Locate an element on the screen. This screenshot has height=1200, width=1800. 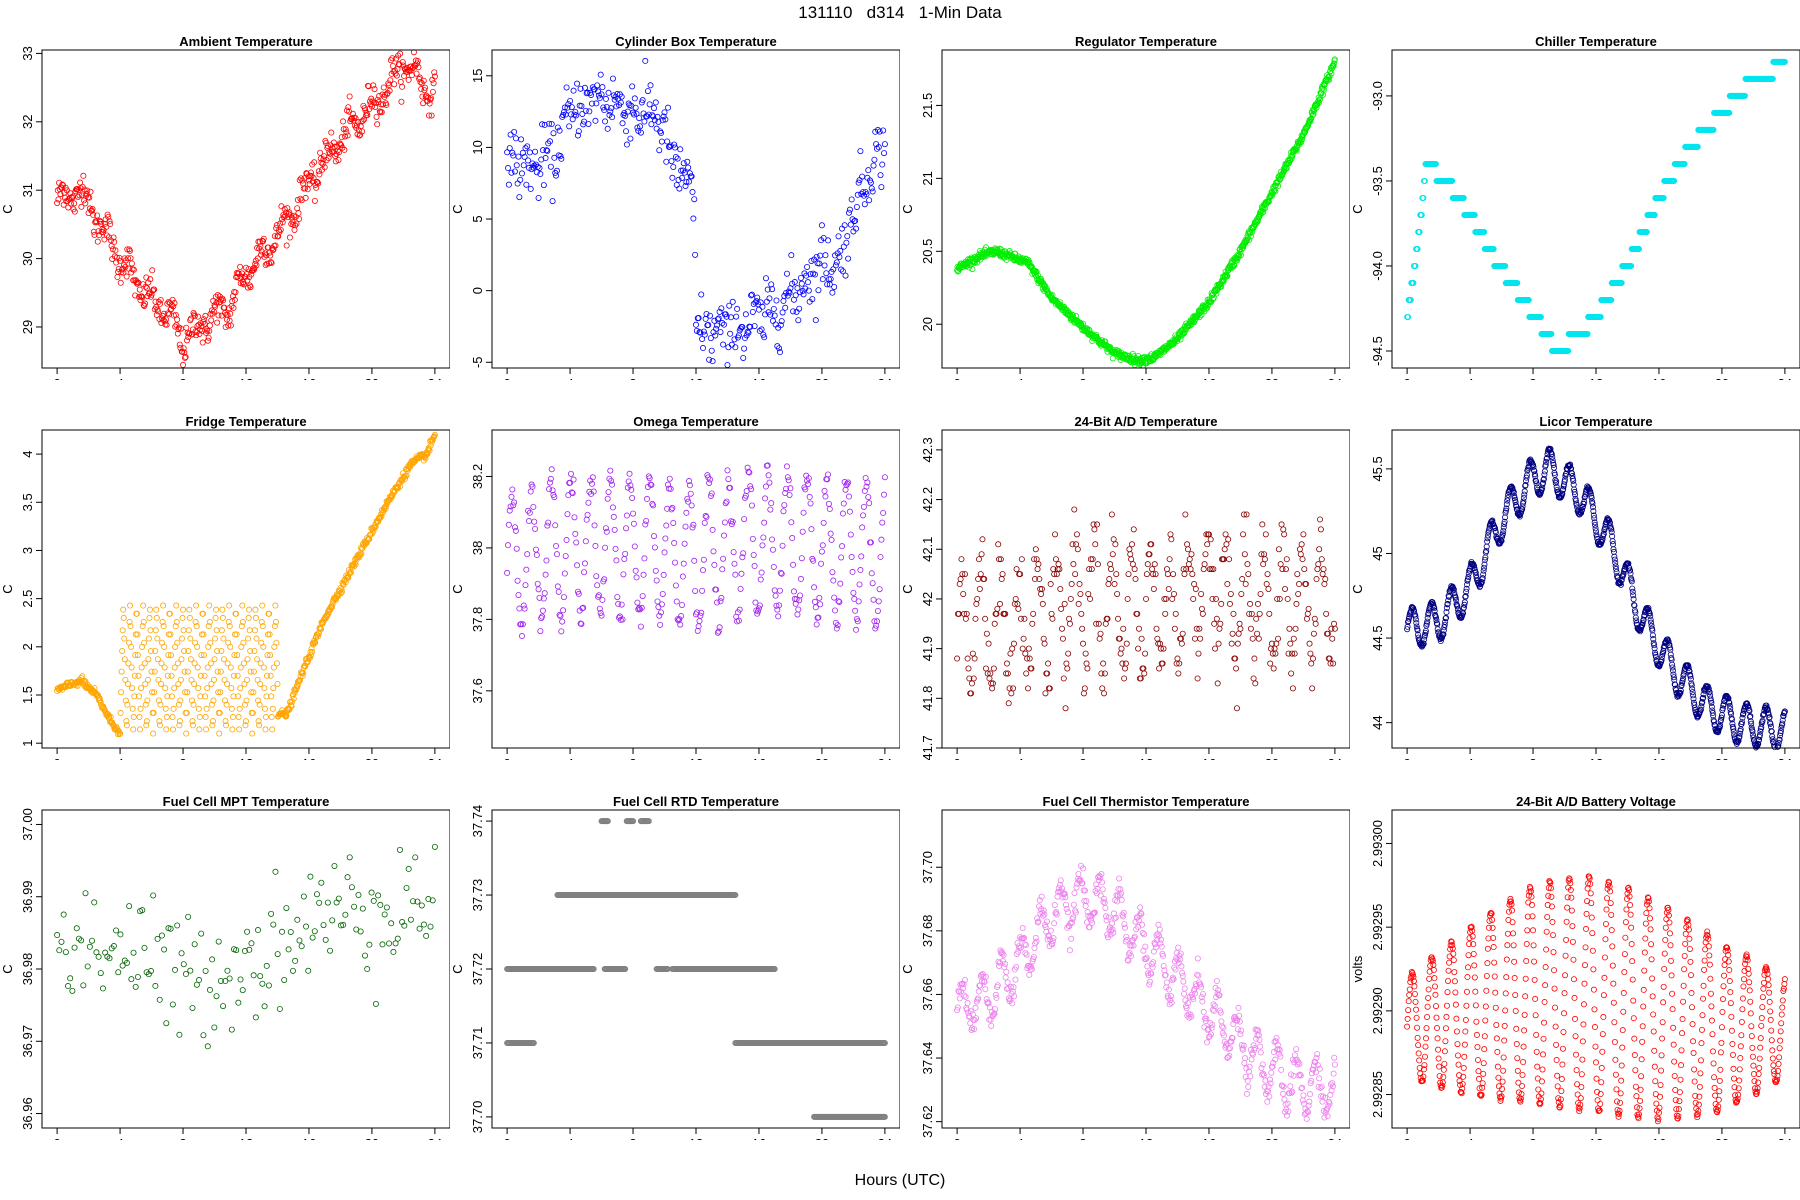
x-tick-label: 8 is located at coordinates (1532, 378).